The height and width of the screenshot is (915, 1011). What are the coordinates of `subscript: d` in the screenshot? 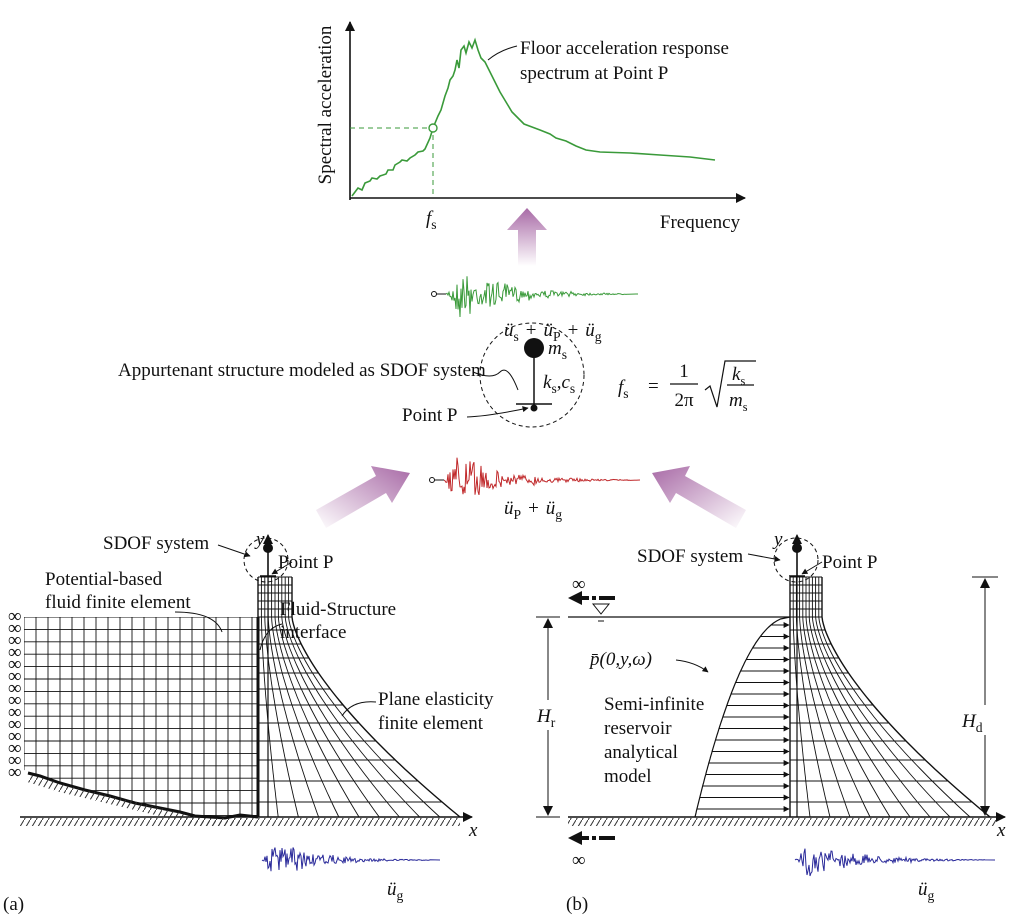 It's located at (979, 727).